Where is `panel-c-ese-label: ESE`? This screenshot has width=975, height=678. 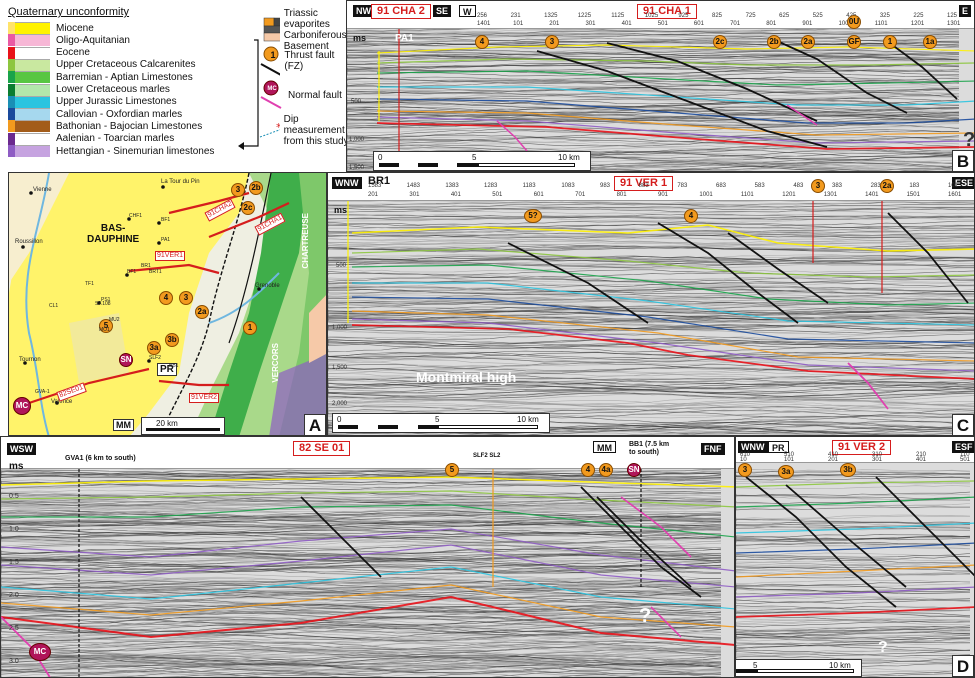 panel-c-ese-label: ESE is located at coordinates (963, 183).